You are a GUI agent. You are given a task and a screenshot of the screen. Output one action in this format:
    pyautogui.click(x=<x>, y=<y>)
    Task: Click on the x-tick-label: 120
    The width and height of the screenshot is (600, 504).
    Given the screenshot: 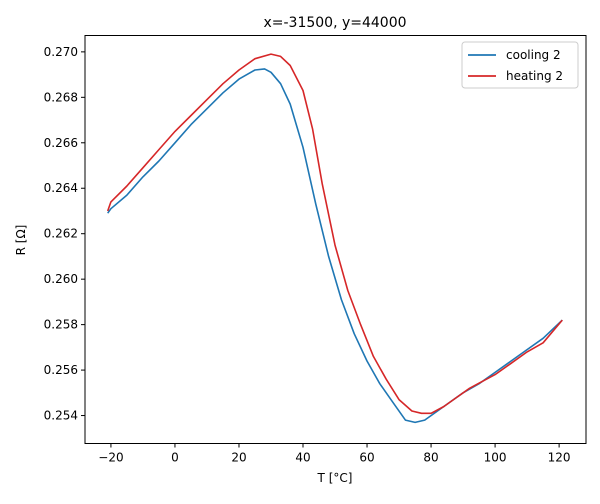 What is the action you would take?
    pyautogui.click(x=559, y=458)
    